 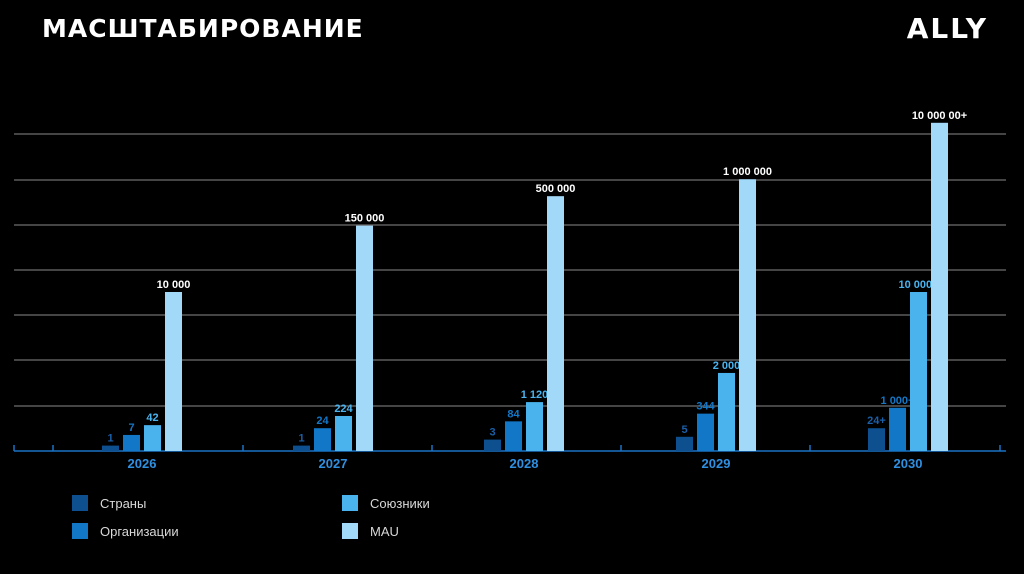 I want to click on legend-item-allies: Союзники, so click(x=386, y=503).